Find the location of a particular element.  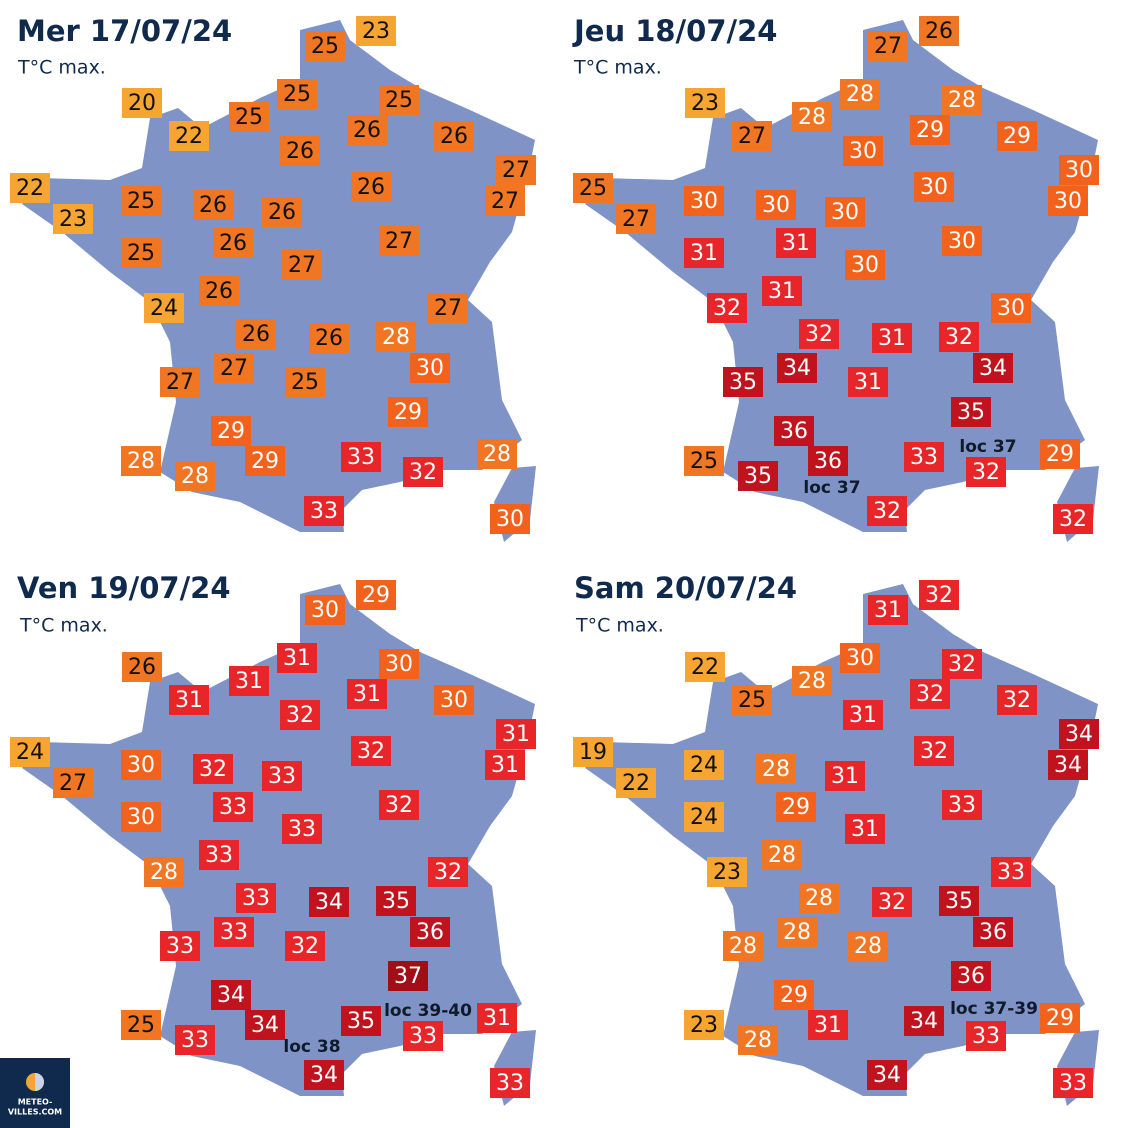

local-note: loc 37 is located at coordinates (987, 447).